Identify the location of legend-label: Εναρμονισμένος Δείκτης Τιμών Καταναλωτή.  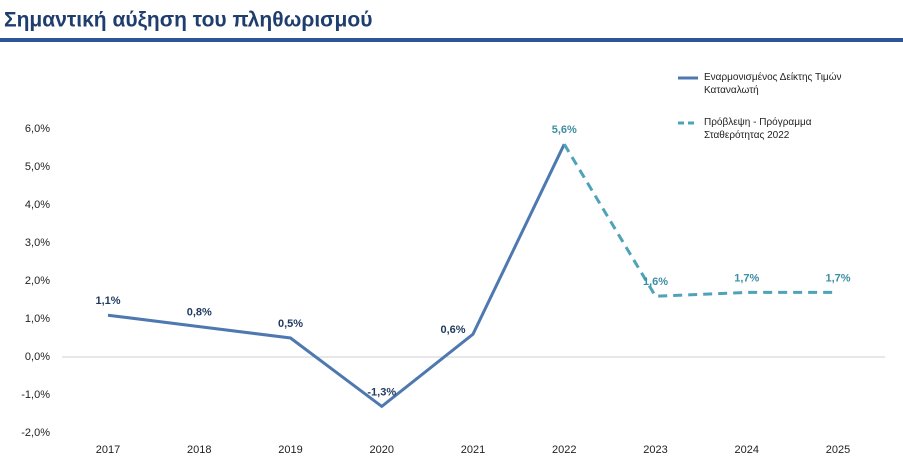
(773, 84).